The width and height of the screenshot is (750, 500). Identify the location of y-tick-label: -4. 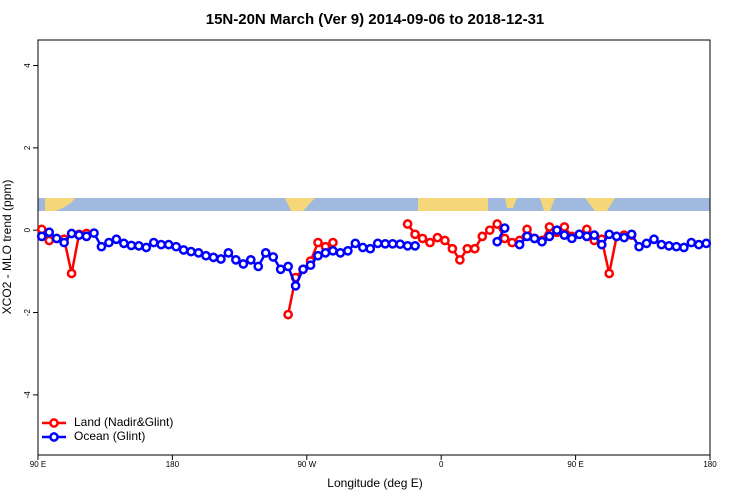
(27, 395).